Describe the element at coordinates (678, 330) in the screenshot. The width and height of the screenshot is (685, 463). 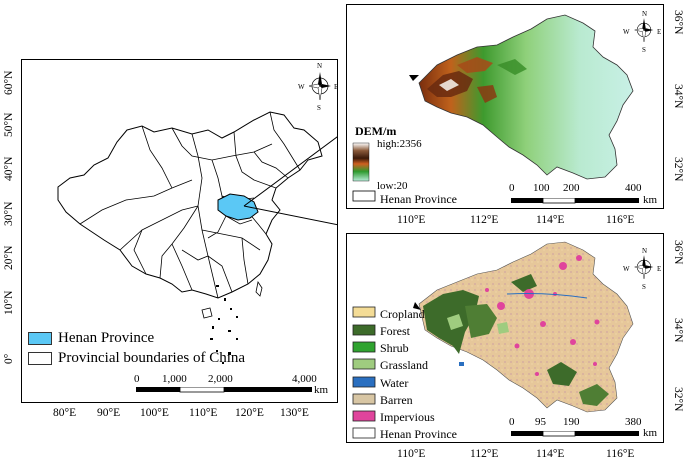
I see `lulc-lat-34: 34°N` at that location.